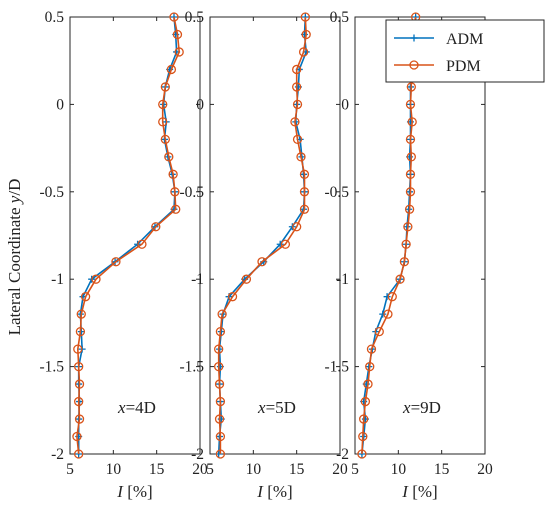 The height and width of the screenshot is (521, 550). What do you see at coordinates (414, 38) in the screenshot?
I see `legend-marker-adm` at bounding box center [414, 38].